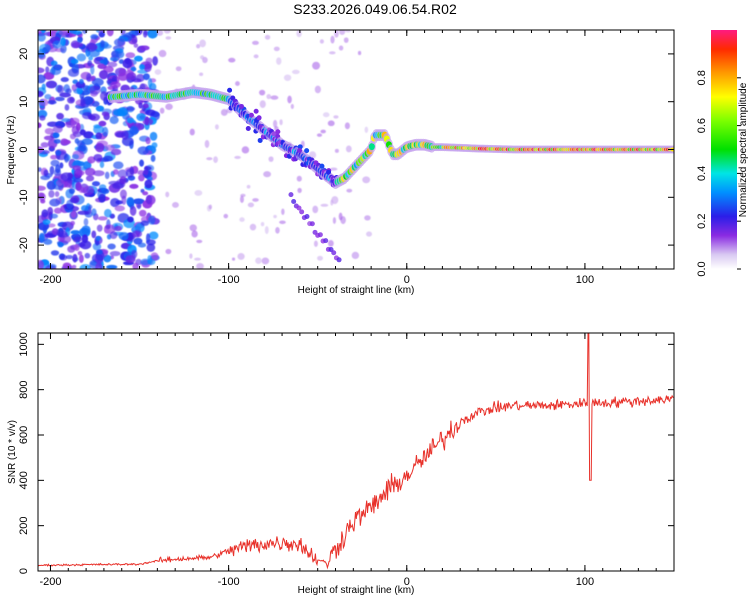 Image resolution: width=750 pixels, height=600 pixels. What do you see at coordinates (702, 173) in the screenshot?
I see `colorbar-tick-label: 0.4` at bounding box center [702, 173].